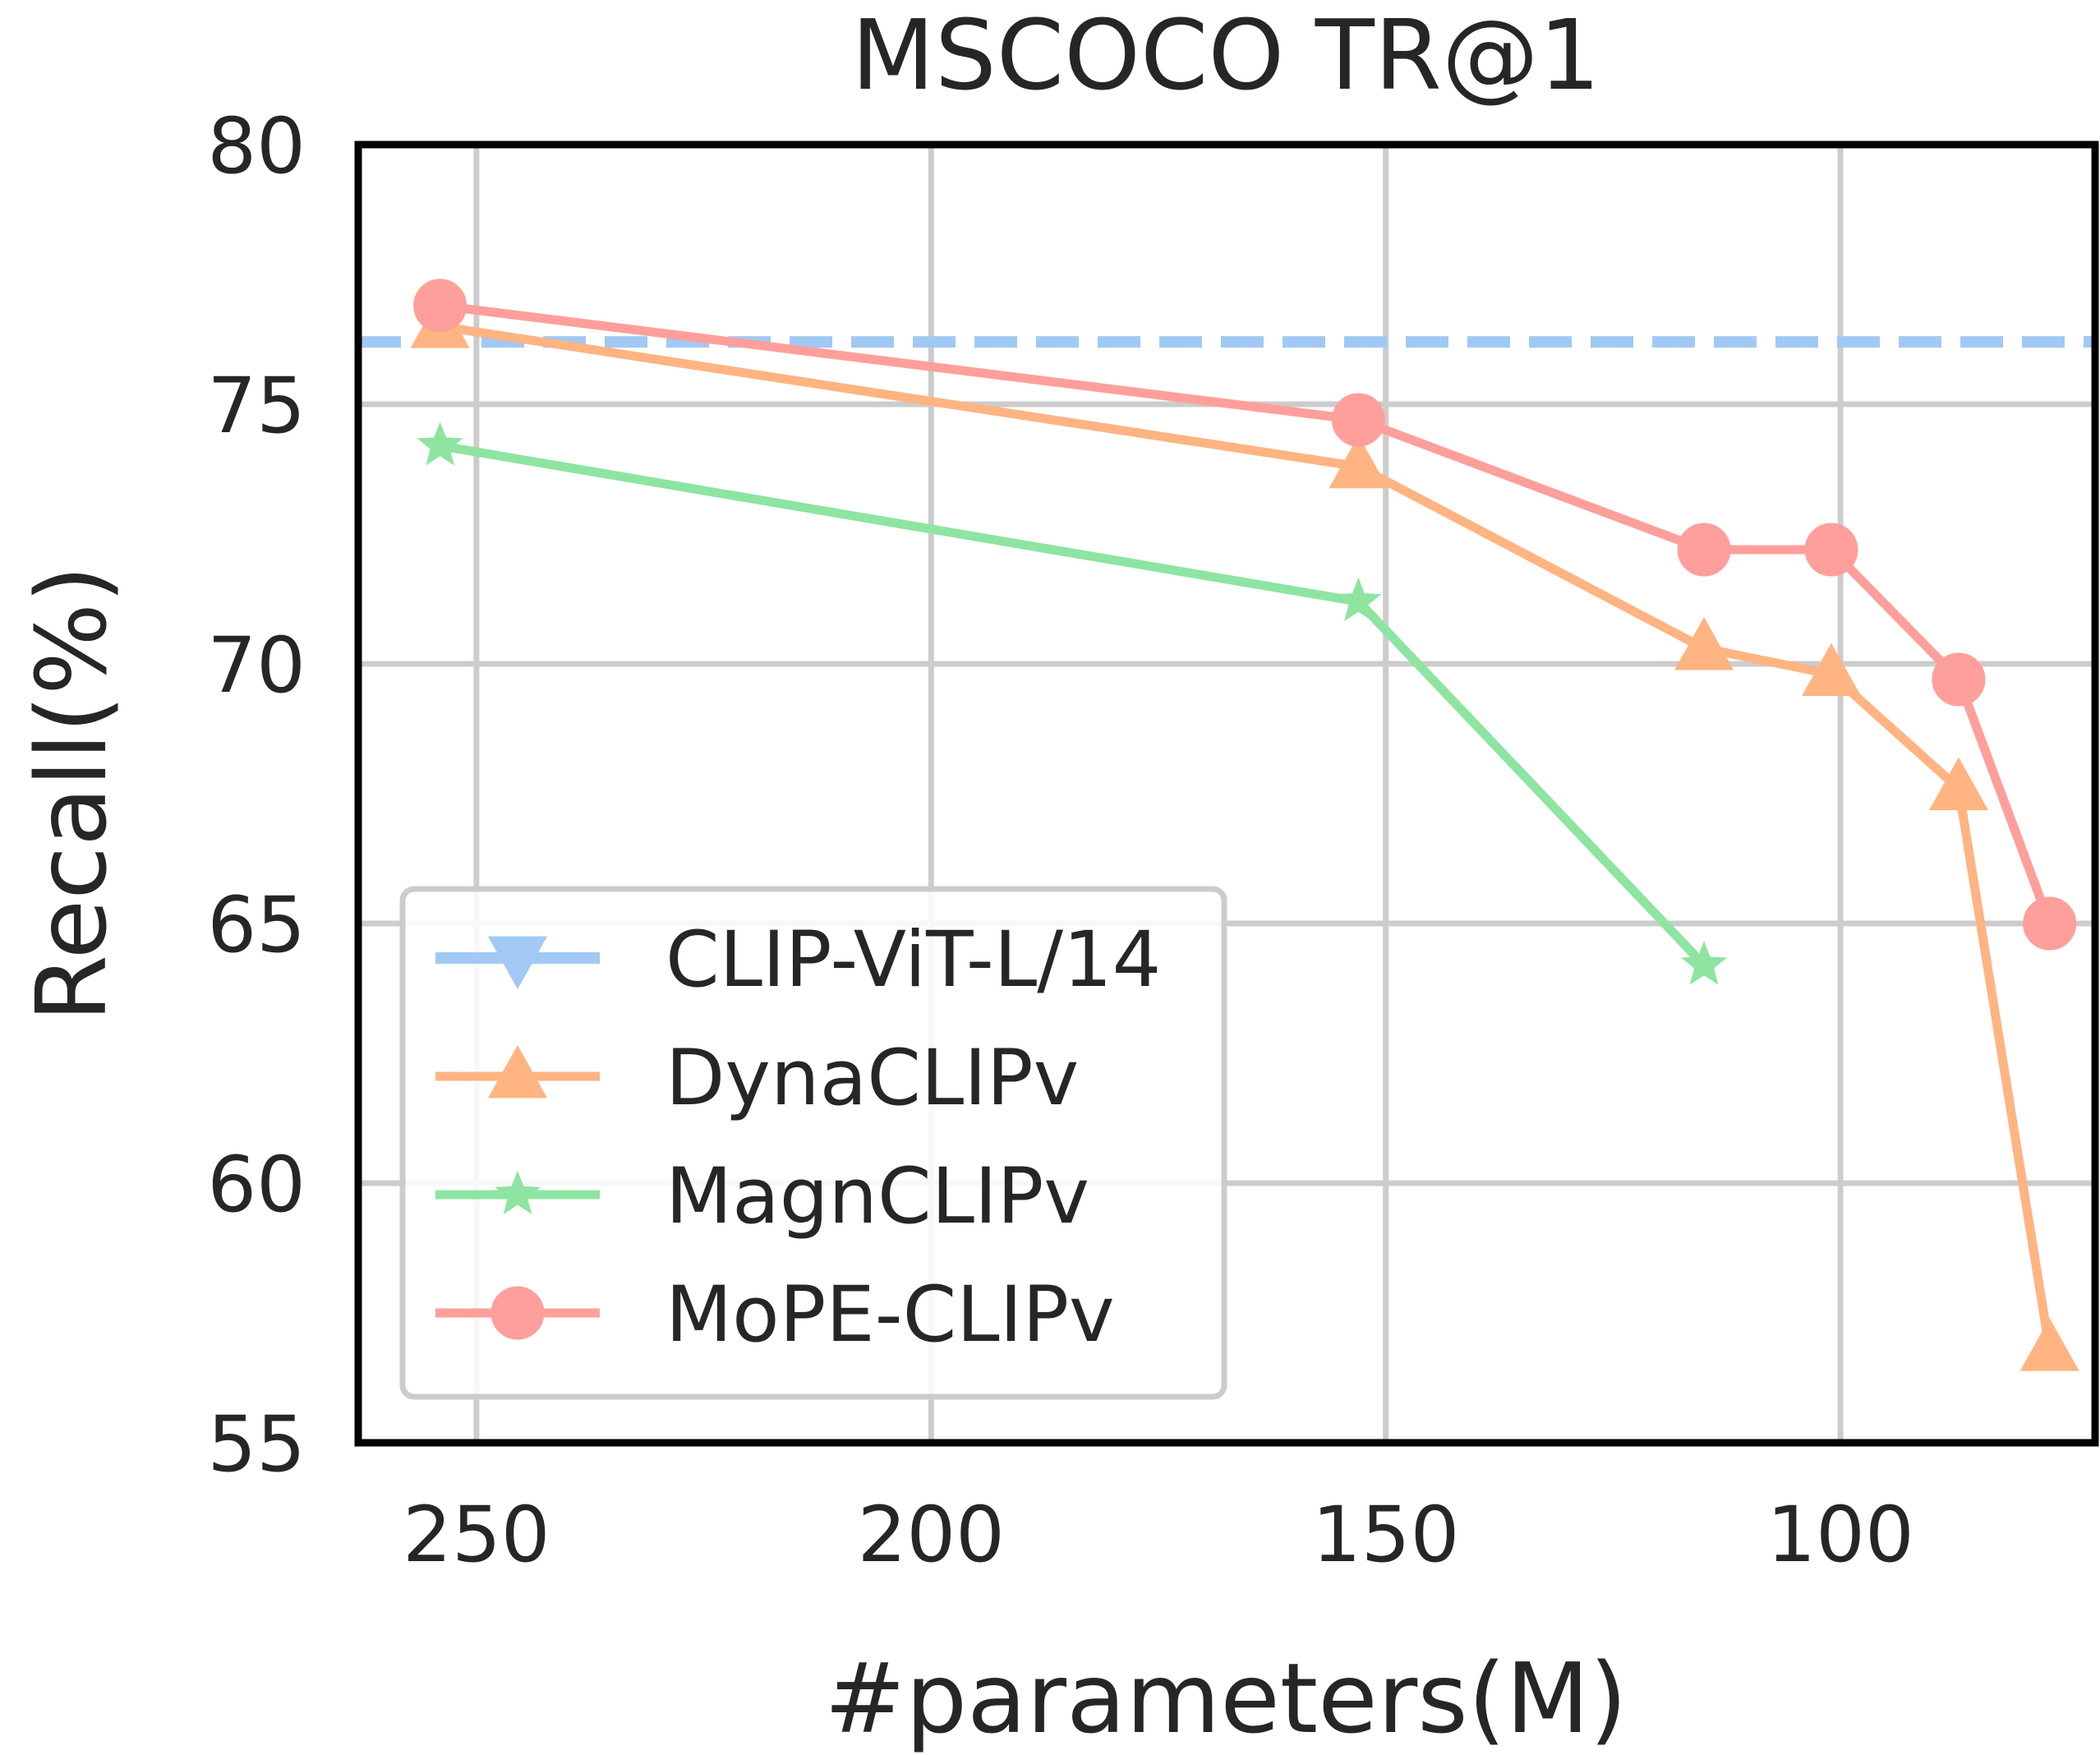 This screenshot has height=1755, width=2100. I want to click on legend-item: CLIP-ViT-L/14, so click(798, 960).